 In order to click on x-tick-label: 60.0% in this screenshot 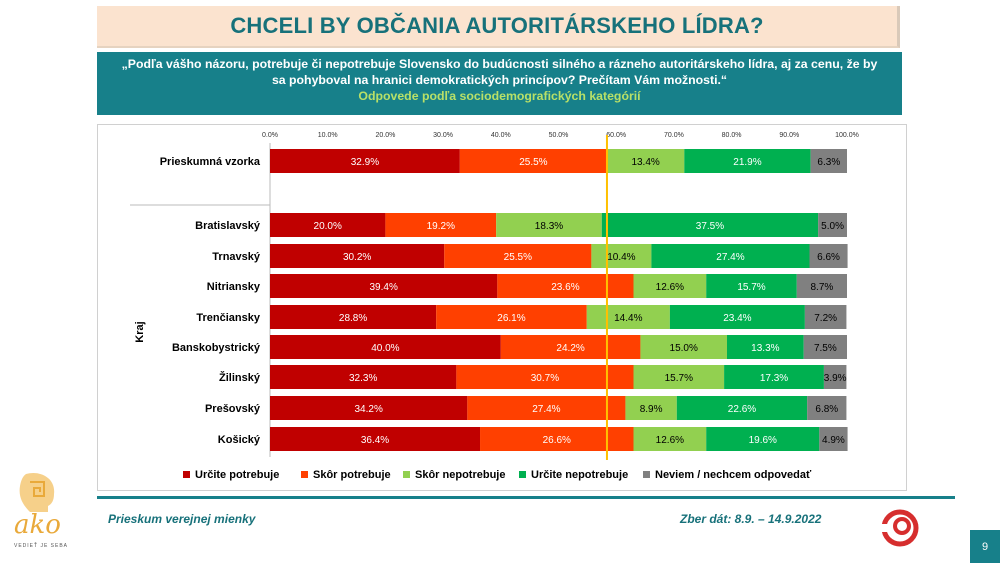, I will do `click(616, 135)`.